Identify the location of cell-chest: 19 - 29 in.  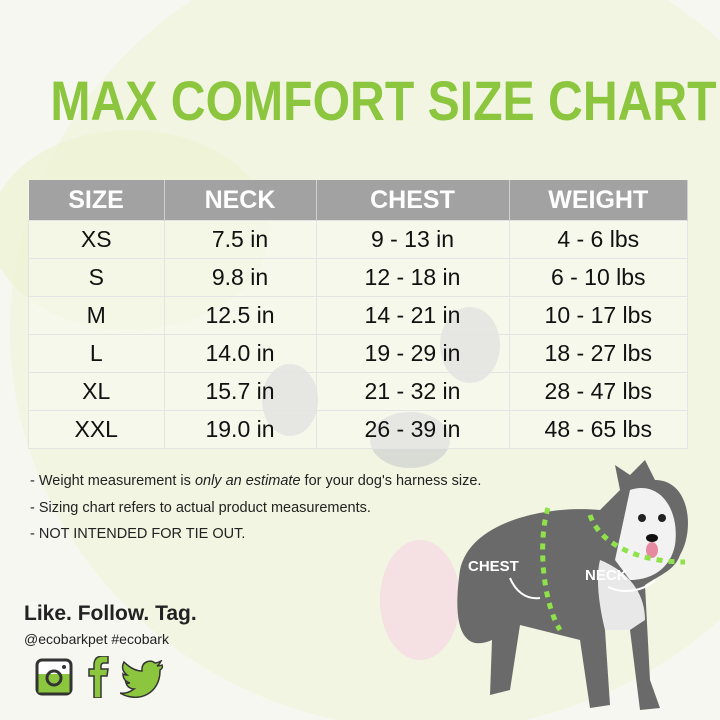
(412, 353).